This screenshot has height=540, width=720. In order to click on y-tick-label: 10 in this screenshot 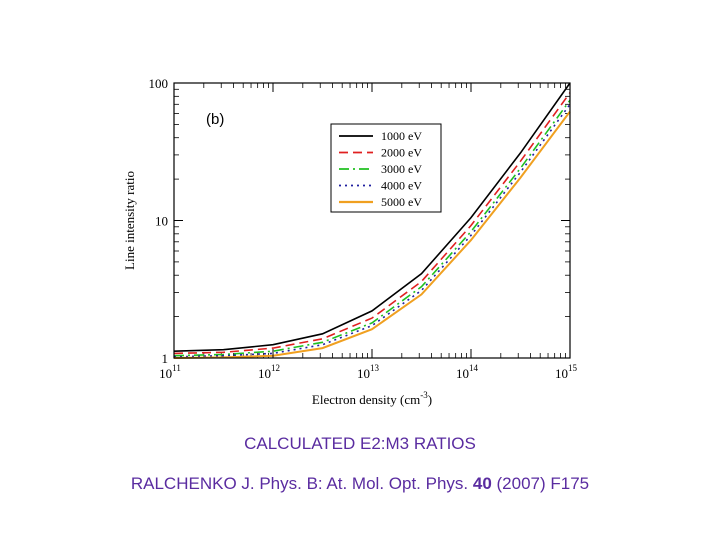, I will do `click(161, 221)`.